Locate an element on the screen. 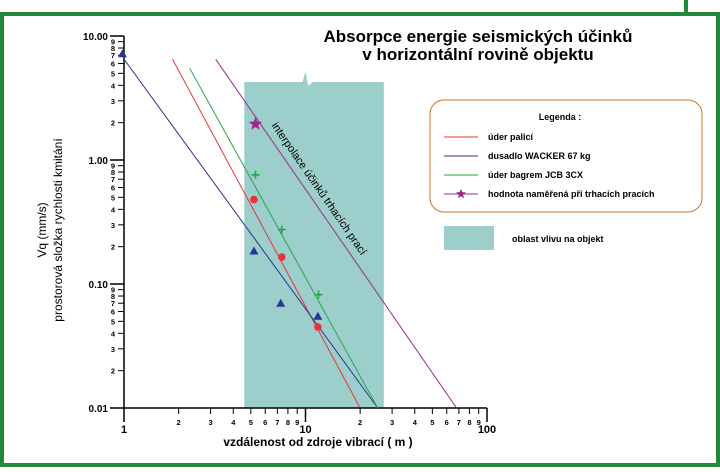 The height and width of the screenshot is (472, 720). legend-marker-star is located at coordinates (461, 193).